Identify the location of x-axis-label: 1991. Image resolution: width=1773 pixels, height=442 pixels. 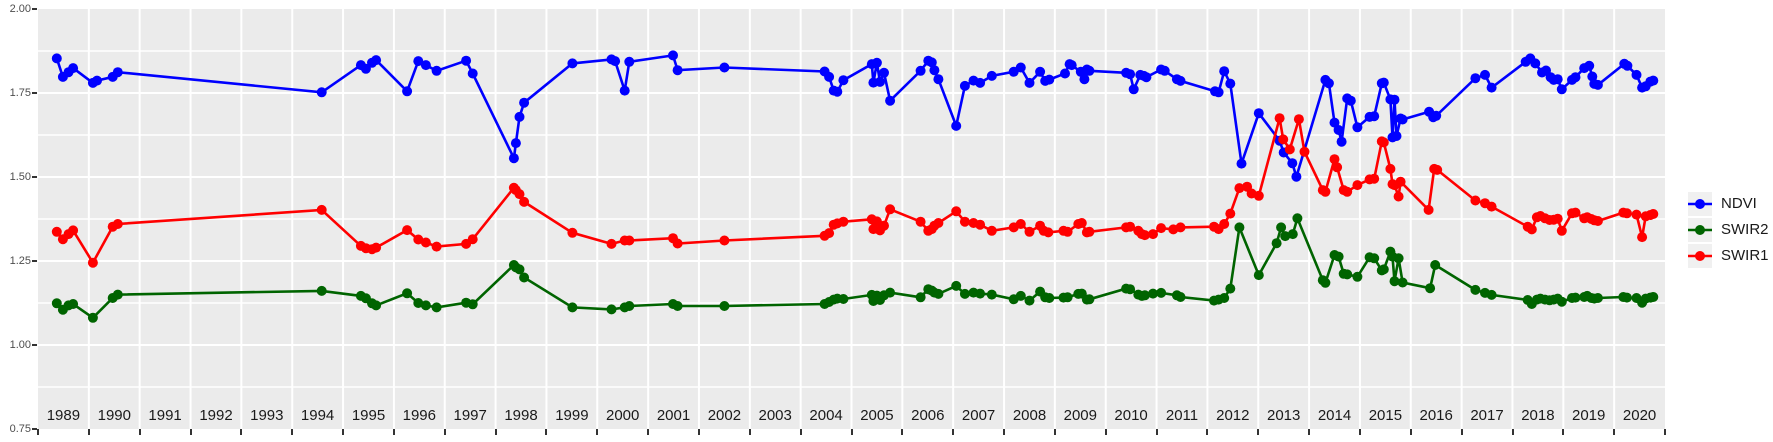
(165, 415).